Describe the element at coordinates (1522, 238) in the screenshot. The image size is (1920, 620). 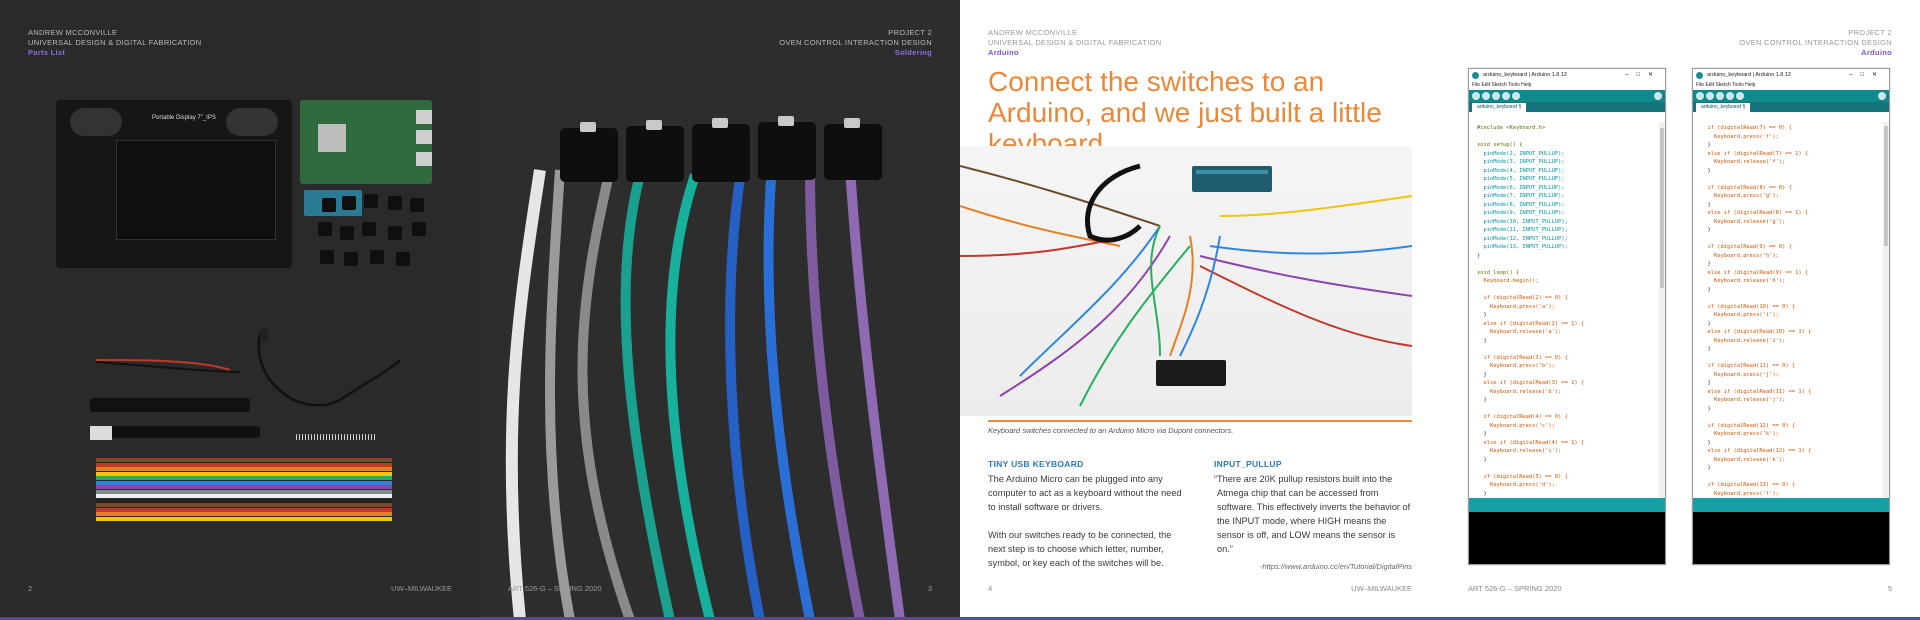
I see `code-line: pinMode(12, INPUT_PULLUP);` at that location.